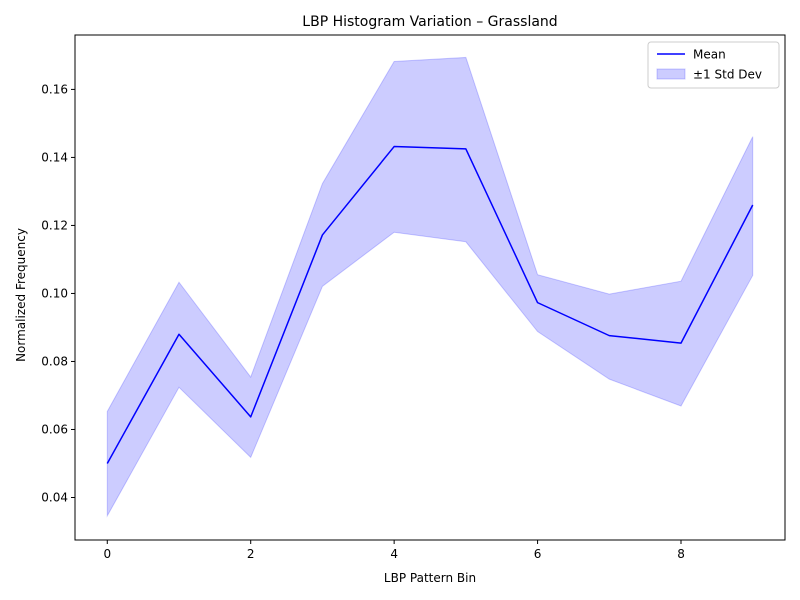 The height and width of the screenshot is (600, 800). I want to click on legend-std-dev-swatch, so click(671, 74).